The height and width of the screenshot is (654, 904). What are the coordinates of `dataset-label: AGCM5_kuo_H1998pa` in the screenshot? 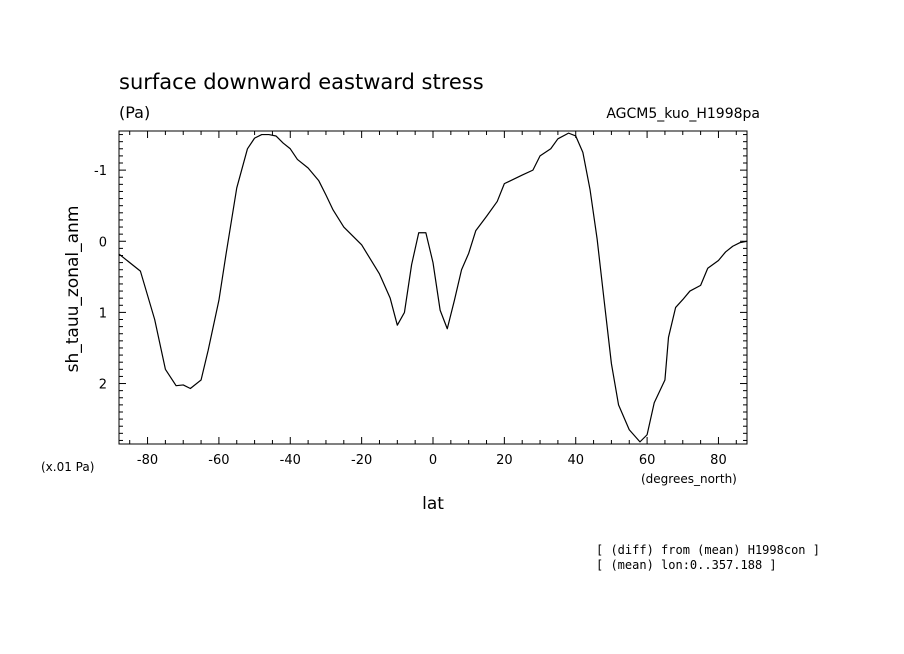 It's located at (683, 114).